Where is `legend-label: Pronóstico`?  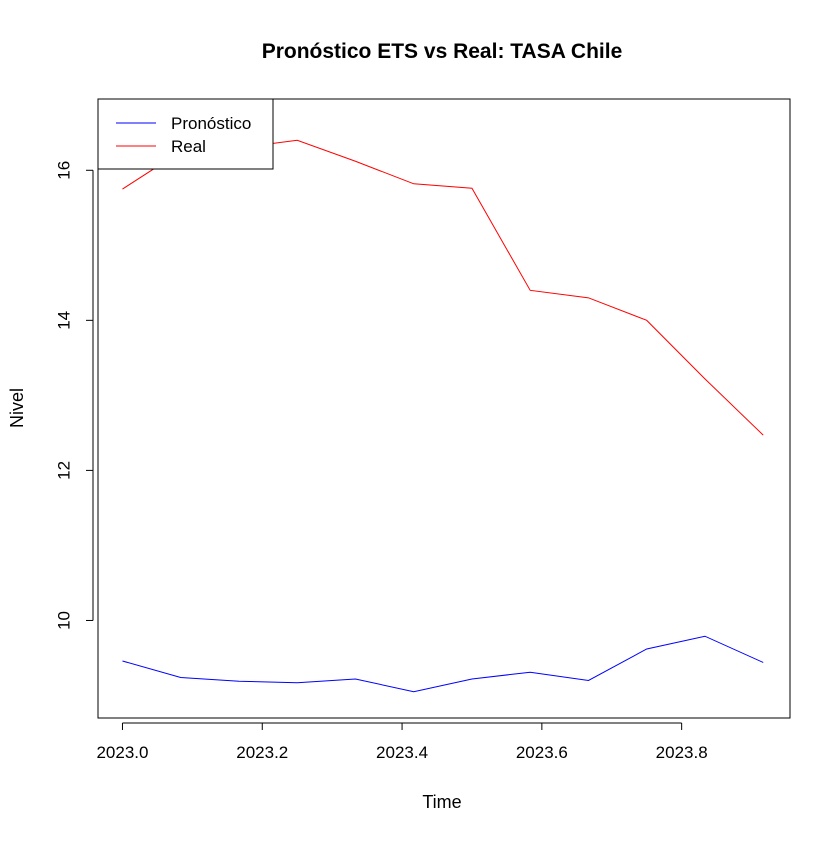 legend-label: Pronóstico is located at coordinates (211, 123).